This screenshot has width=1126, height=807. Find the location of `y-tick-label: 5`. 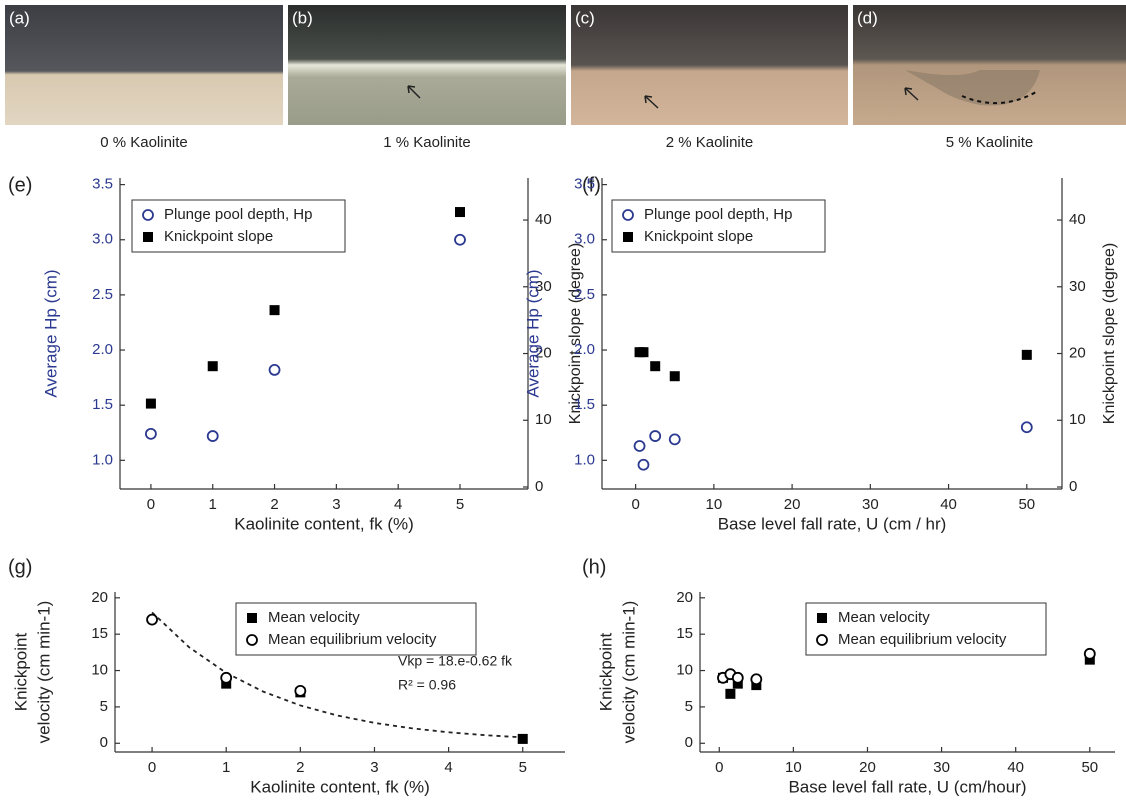

y-tick-label: 5 is located at coordinates (104, 706).